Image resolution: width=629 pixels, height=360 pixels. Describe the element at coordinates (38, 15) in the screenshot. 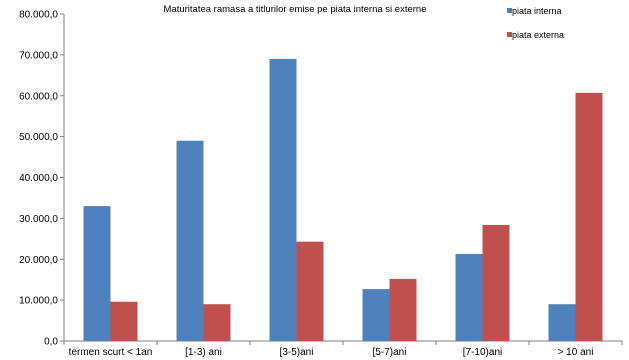

I see `y-tick-label: 80.000,0` at that location.